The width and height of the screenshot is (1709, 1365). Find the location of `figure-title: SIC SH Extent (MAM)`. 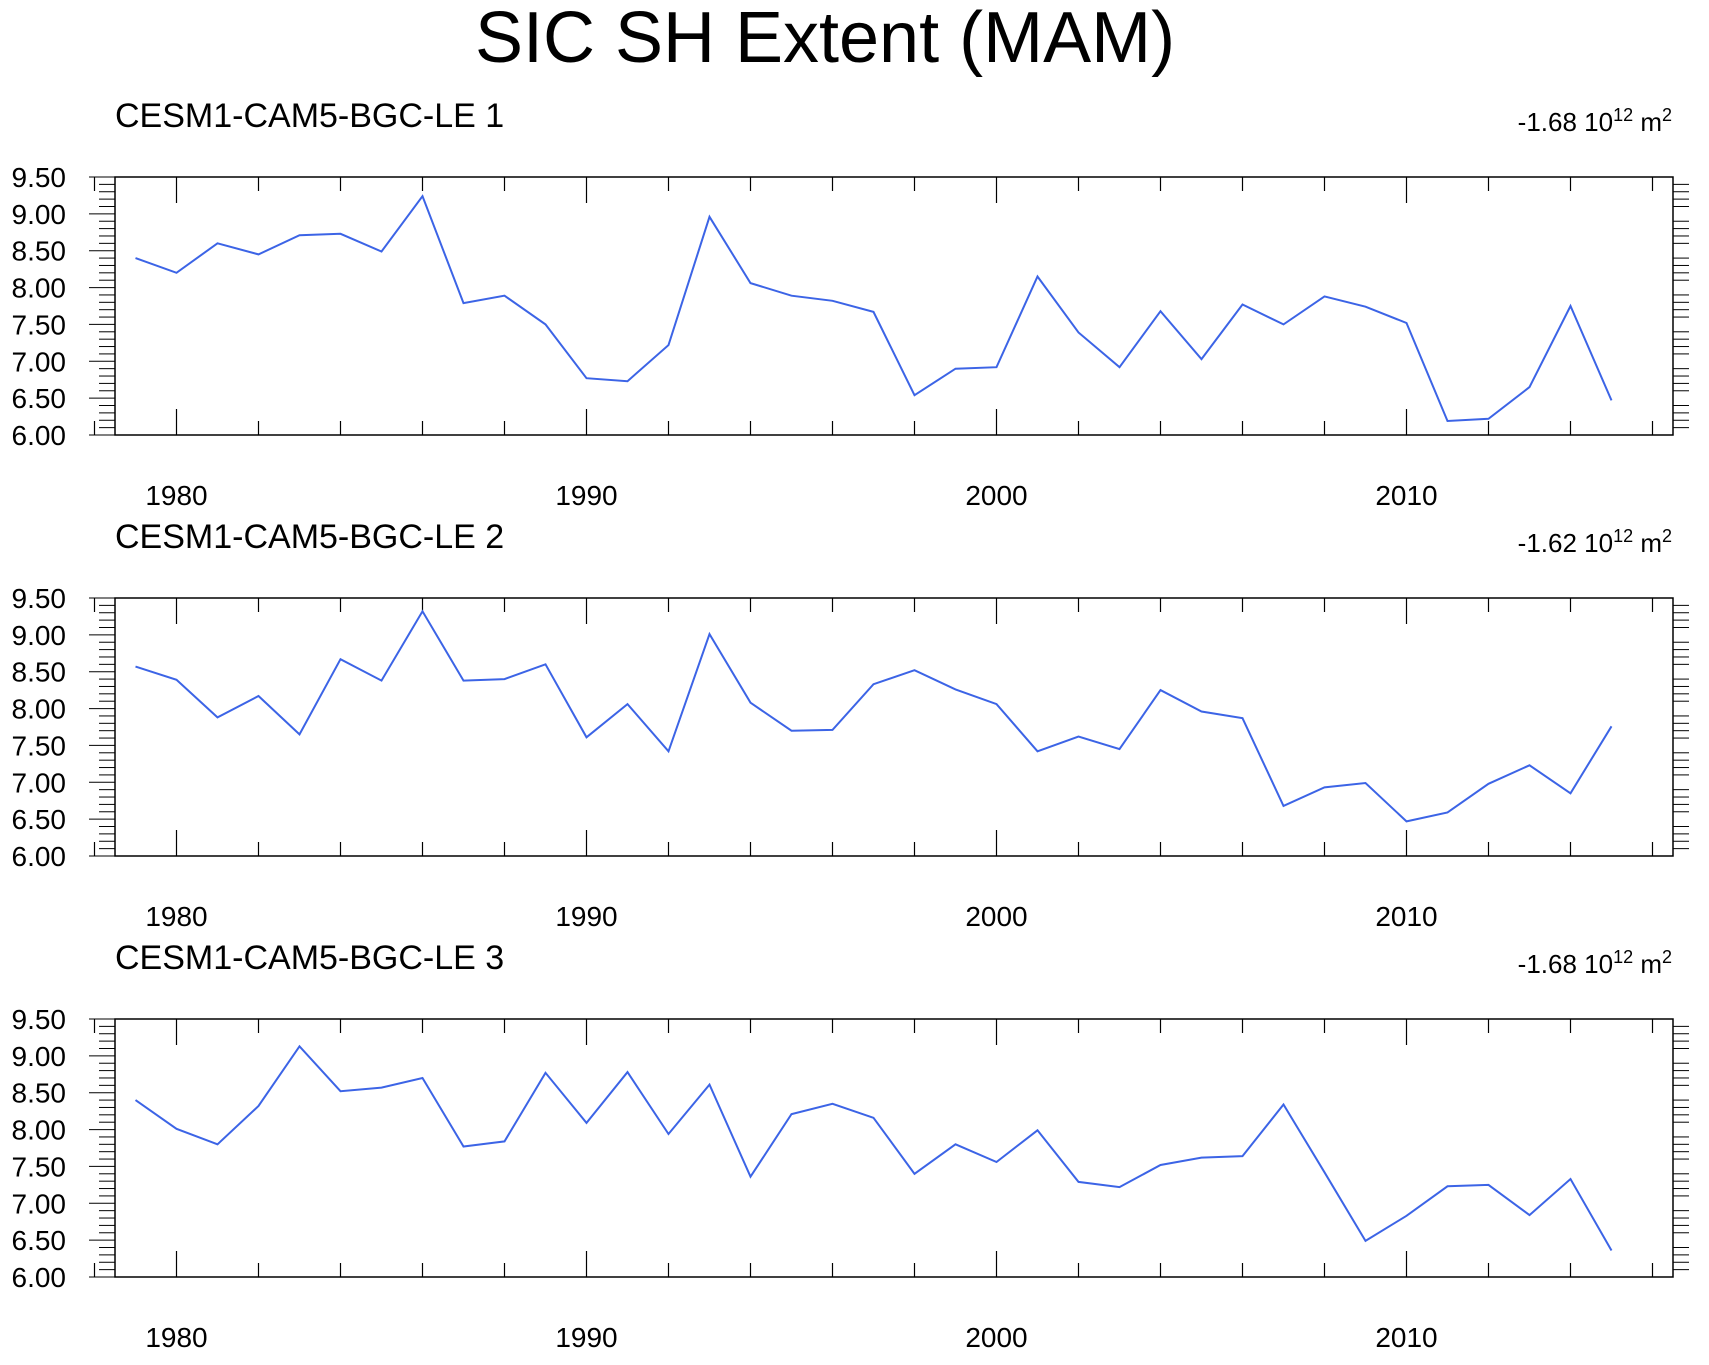

figure-title: SIC SH Extent (MAM) is located at coordinates (825, 39).